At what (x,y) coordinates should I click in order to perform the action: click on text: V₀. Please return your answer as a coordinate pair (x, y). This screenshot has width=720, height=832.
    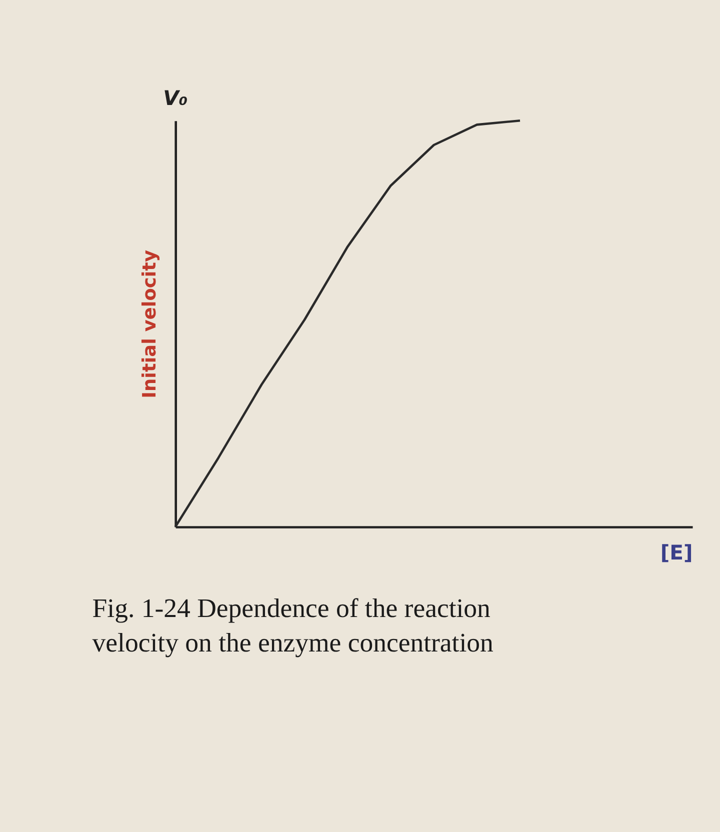
    Looking at the image, I should click on (175, 98).